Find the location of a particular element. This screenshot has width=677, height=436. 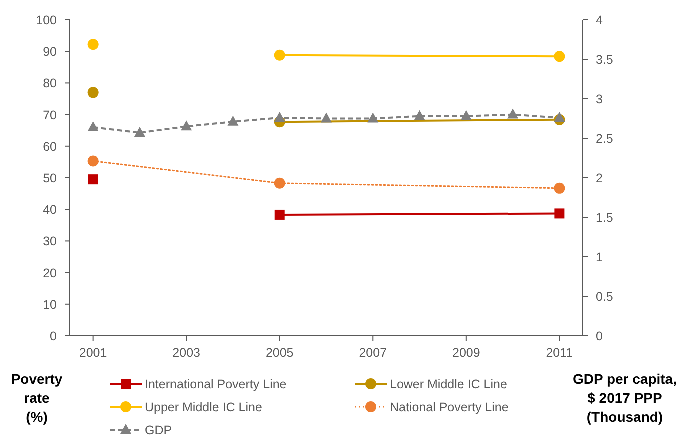

y2-tick-label: 0.5 is located at coordinates (605, 297).